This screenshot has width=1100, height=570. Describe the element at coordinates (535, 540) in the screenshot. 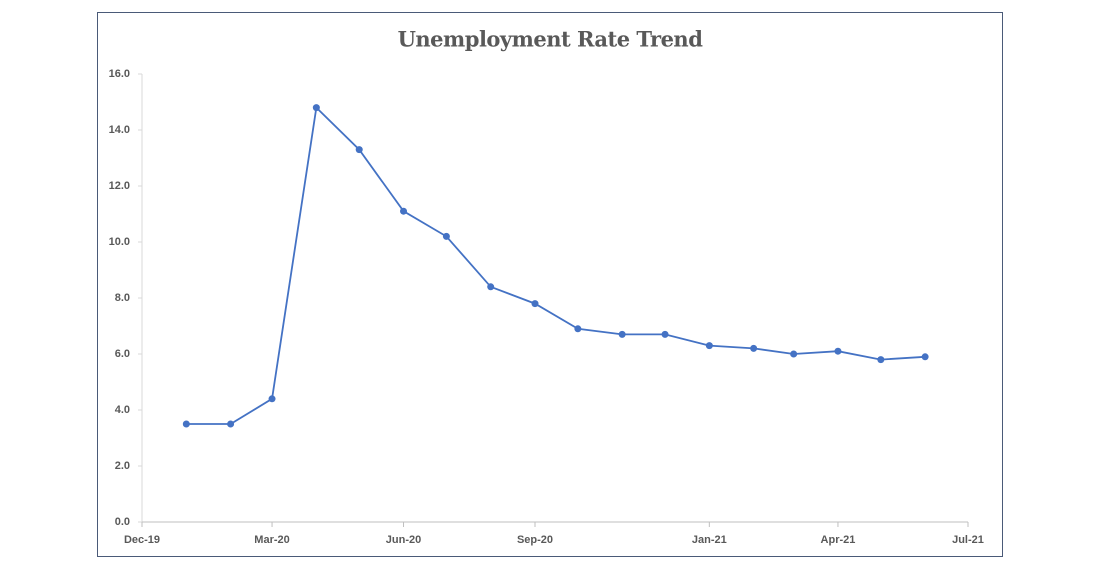

I see `x-tick-label: Sep-20` at that location.